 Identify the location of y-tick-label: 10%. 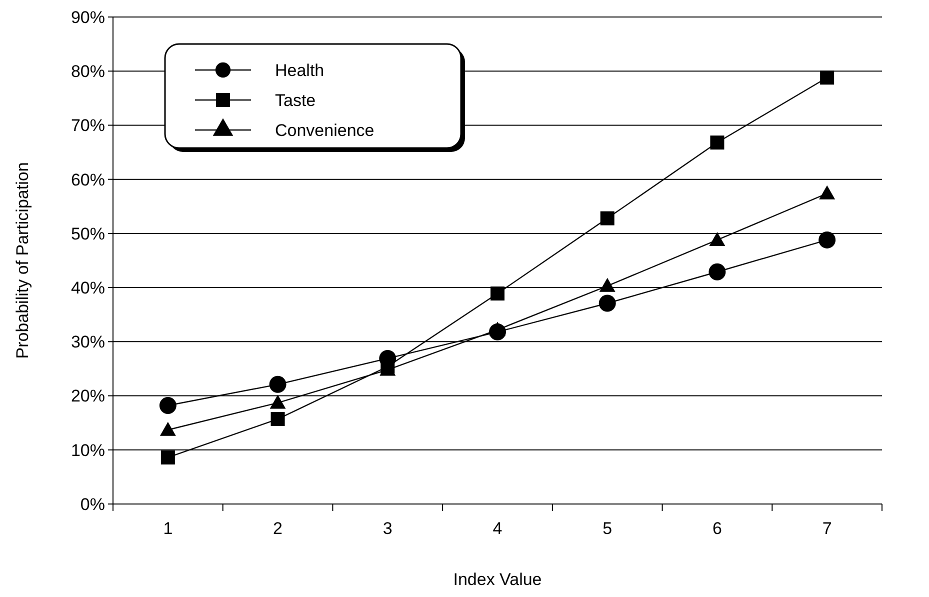
(87, 450).